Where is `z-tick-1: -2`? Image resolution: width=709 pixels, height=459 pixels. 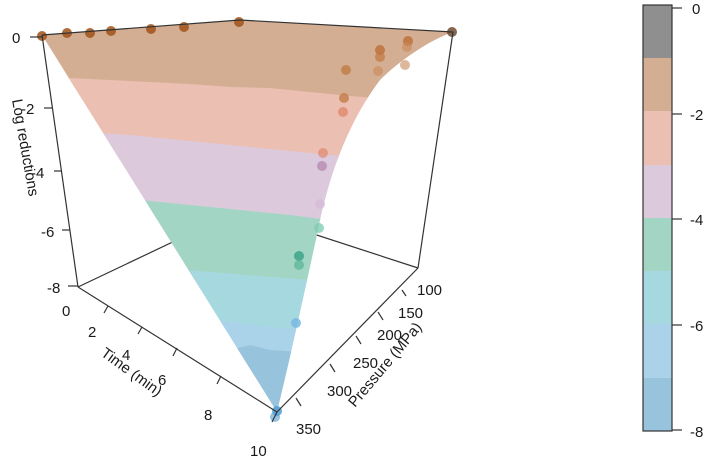
z-tick-1: -2 is located at coordinates (27, 109).